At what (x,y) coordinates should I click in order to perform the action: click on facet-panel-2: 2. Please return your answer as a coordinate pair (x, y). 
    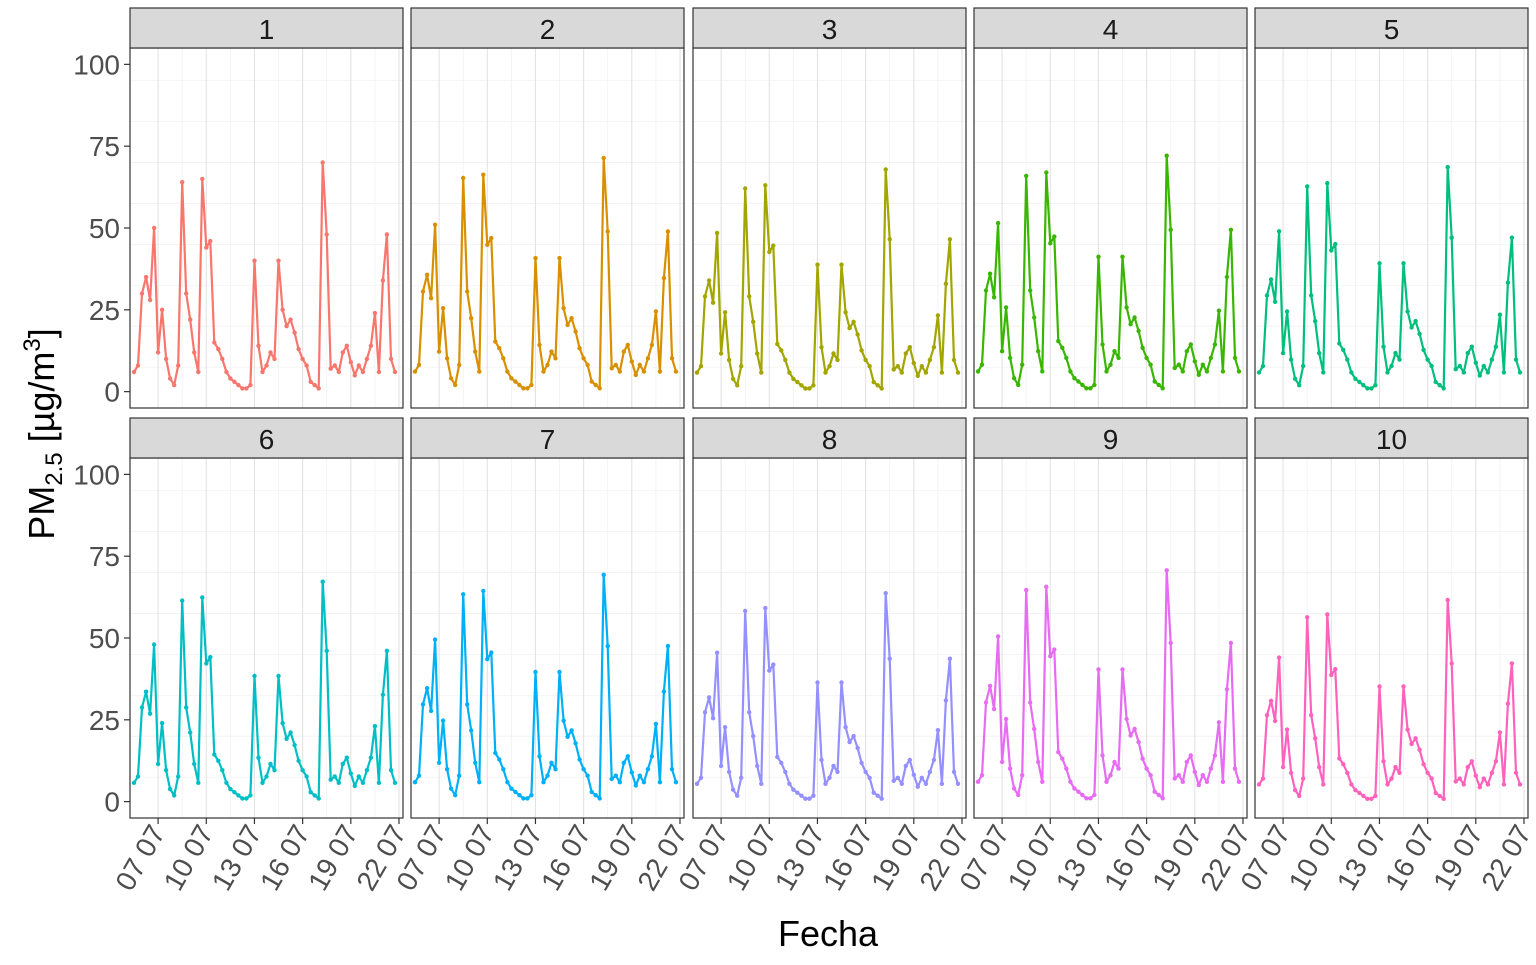
    Looking at the image, I should click on (547, 208).